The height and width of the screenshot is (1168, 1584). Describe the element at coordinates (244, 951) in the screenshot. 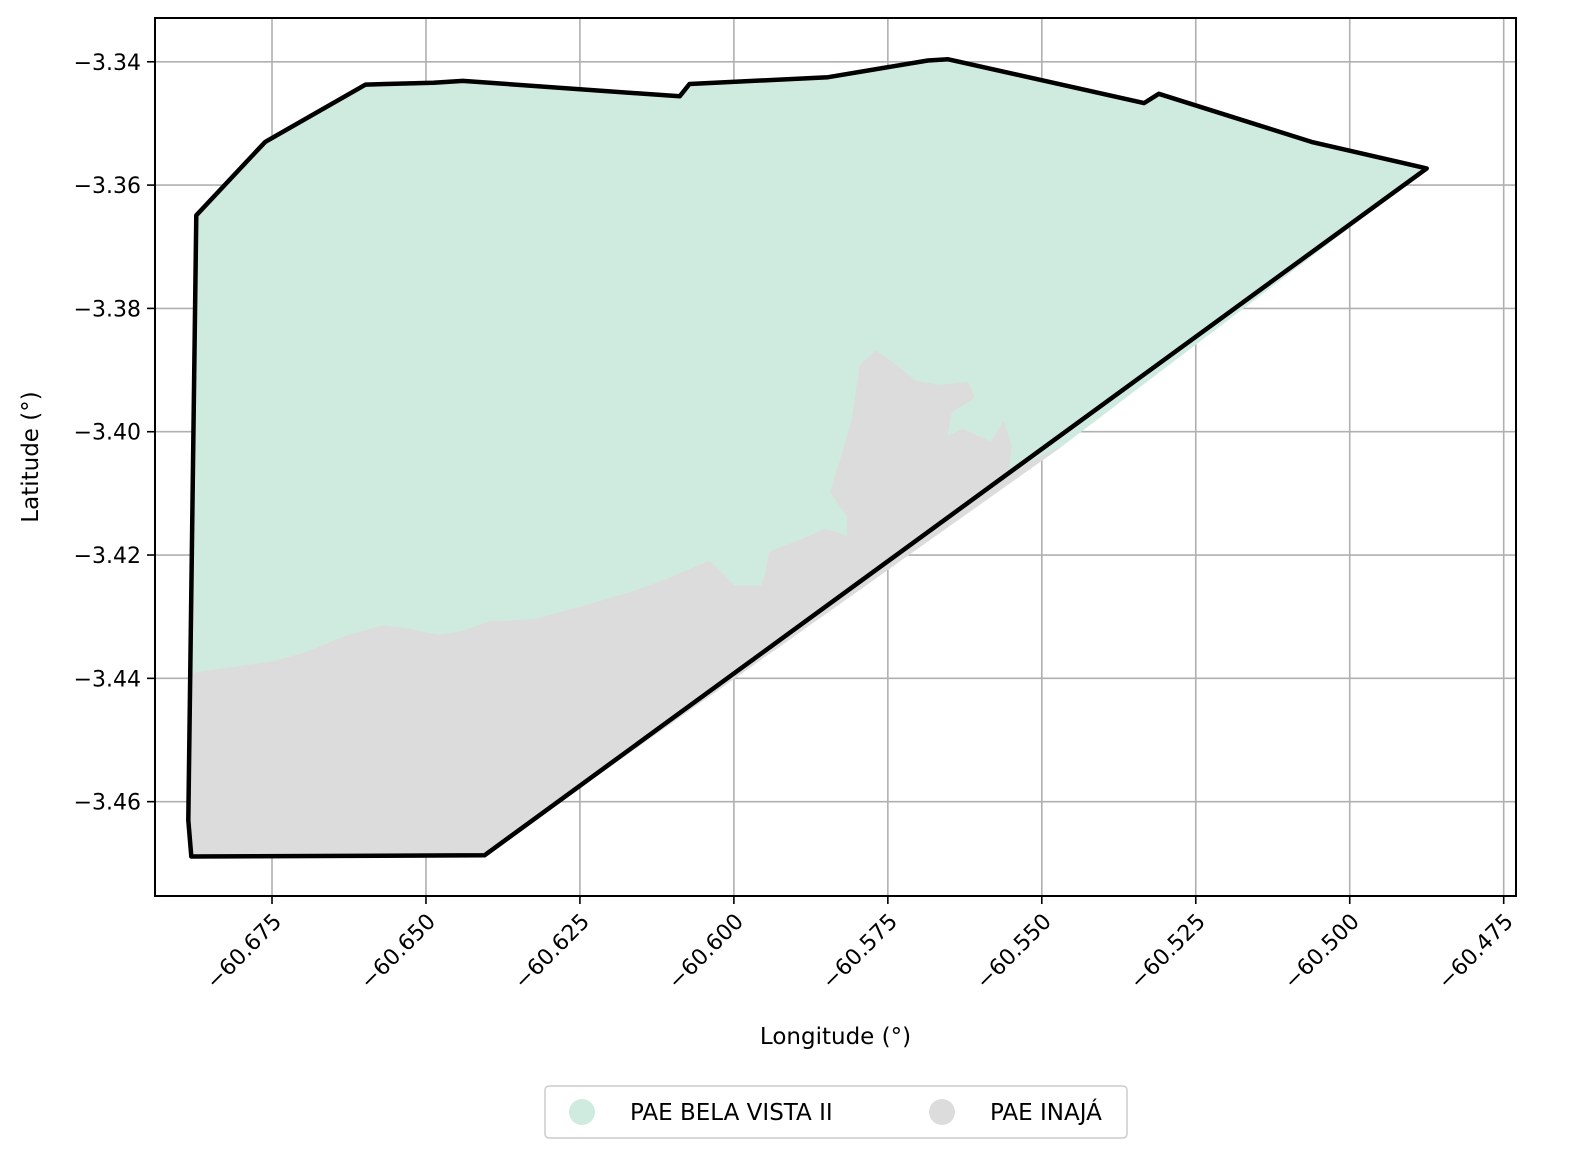

I see `x-tick-label: −60.675` at that location.